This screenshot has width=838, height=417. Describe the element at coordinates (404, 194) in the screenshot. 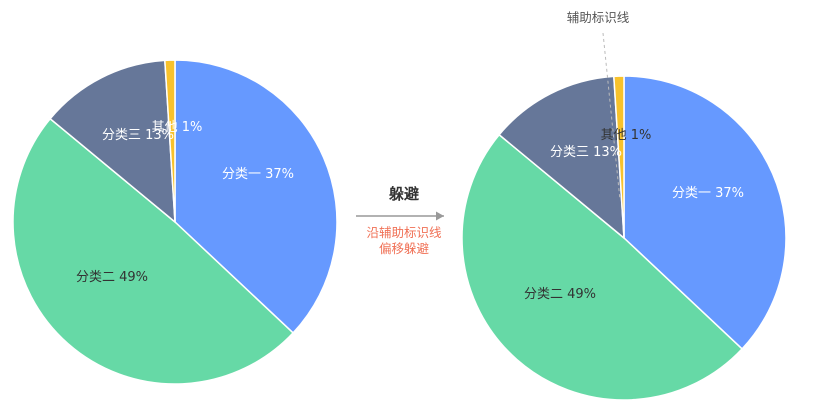

I see `arrow-title: 躲避` at that location.